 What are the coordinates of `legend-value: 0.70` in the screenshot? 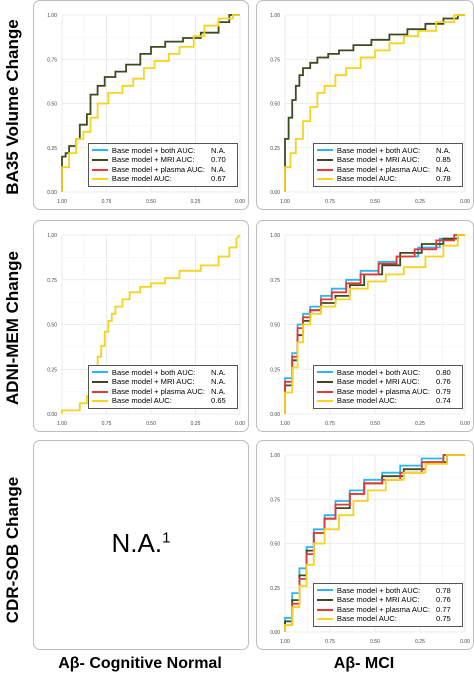 It's located at (218, 160).